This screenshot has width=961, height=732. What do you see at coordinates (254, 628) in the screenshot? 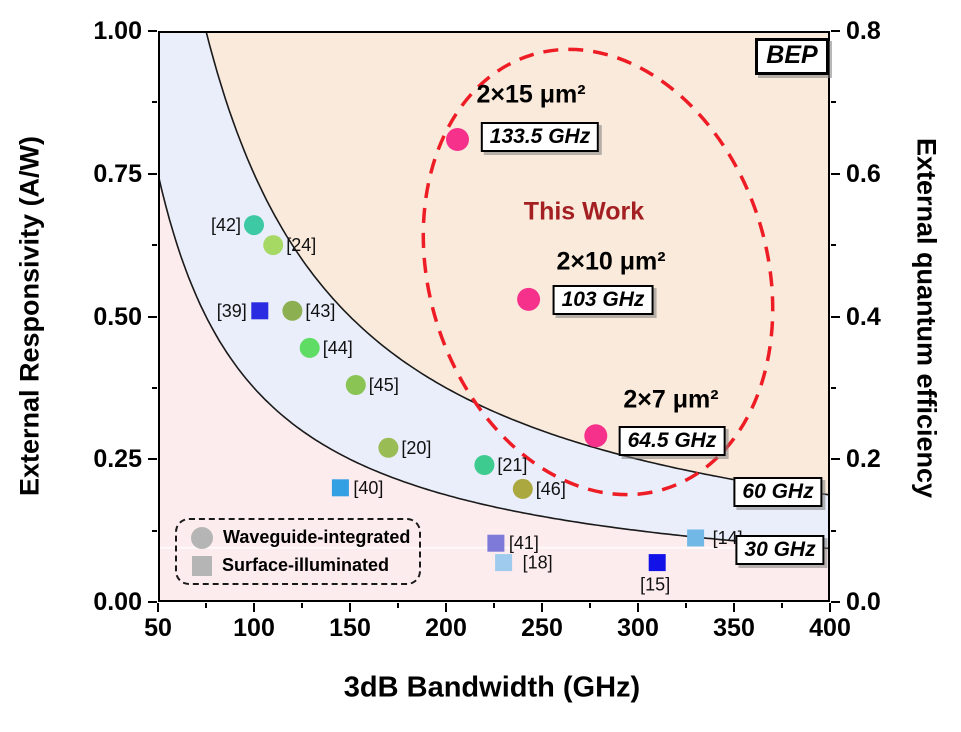
I see `x-tick-label: 100` at bounding box center [254, 628].